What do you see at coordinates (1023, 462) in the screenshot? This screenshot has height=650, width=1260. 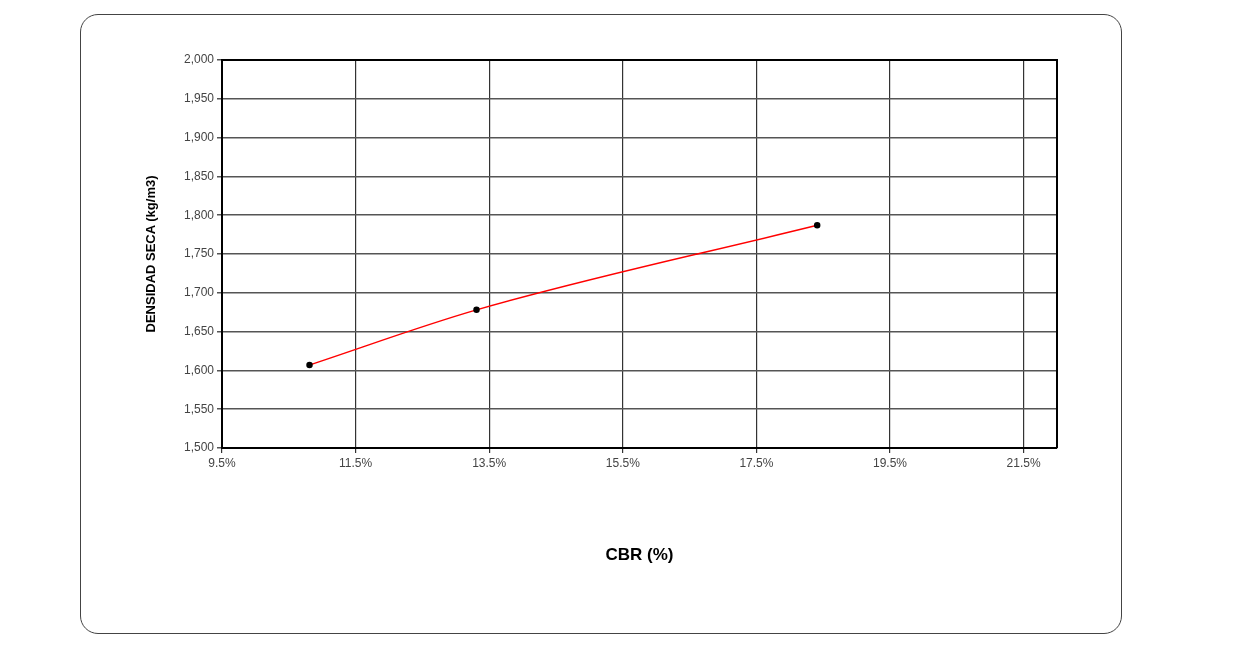 I see `x-tick-label: 21.5%` at bounding box center [1023, 462].